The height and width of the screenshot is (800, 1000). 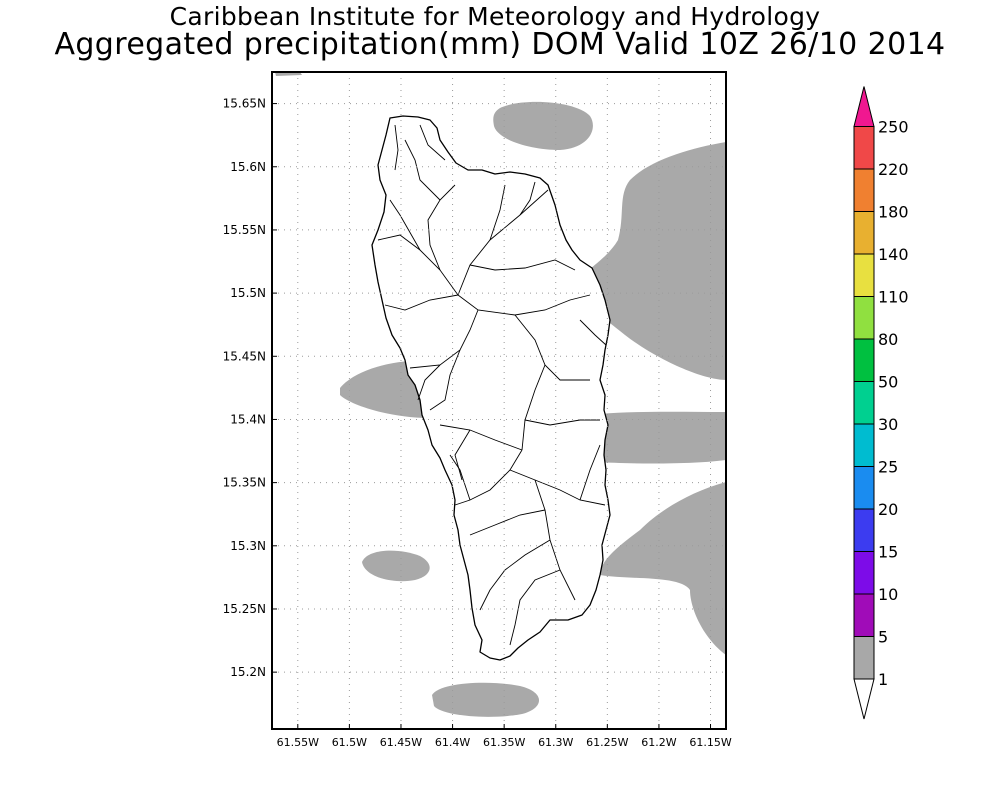 I want to click on lon-tick-label: 61.2W, so click(x=658, y=742).